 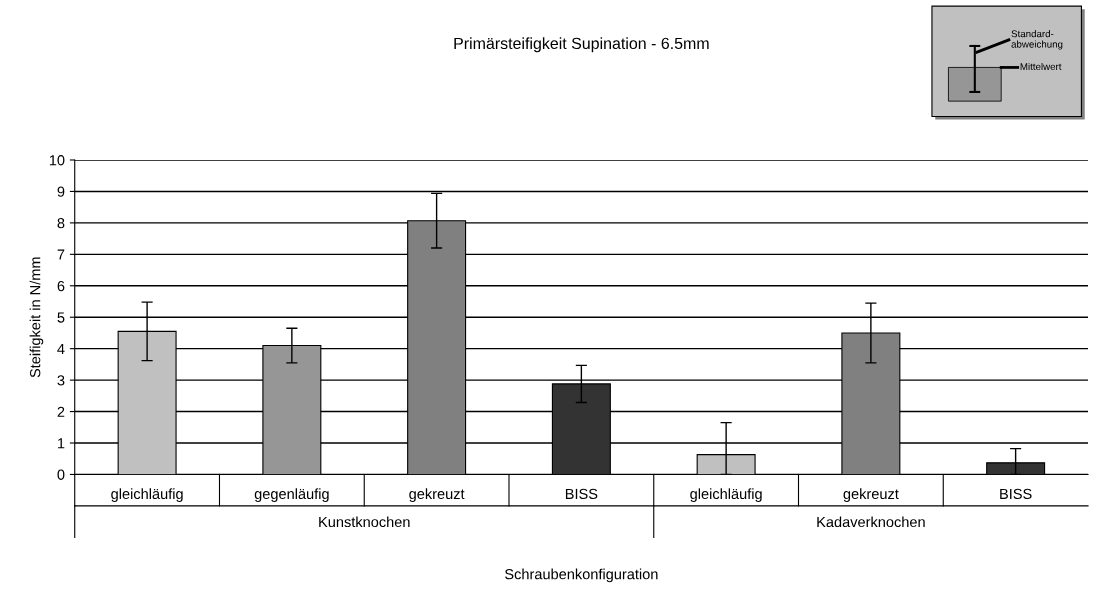 I want to click on x-axis-title: Schraubenkonfiguration, so click(x=581, y=575).